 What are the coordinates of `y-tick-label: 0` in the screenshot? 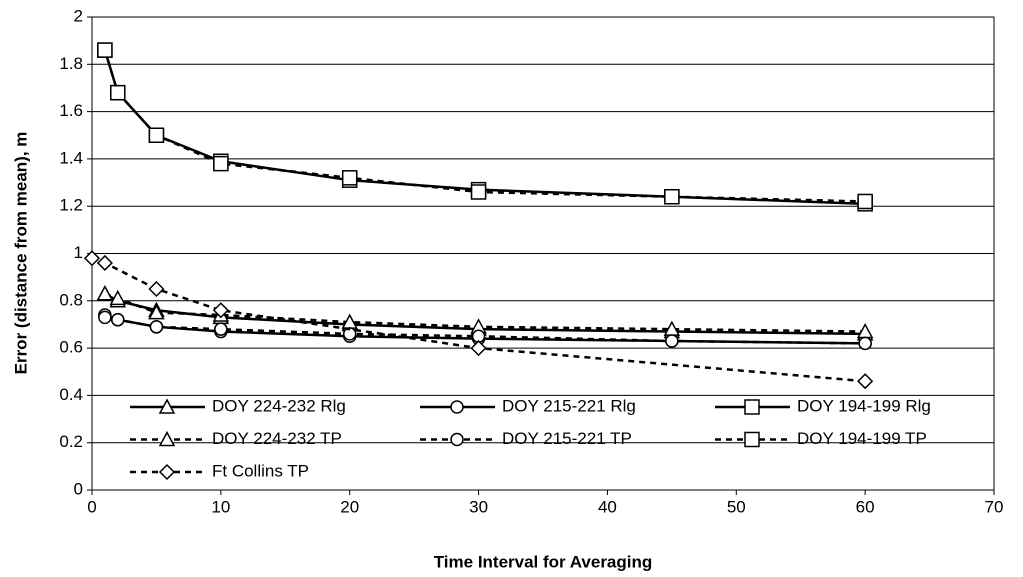 It's located at (78, 488).